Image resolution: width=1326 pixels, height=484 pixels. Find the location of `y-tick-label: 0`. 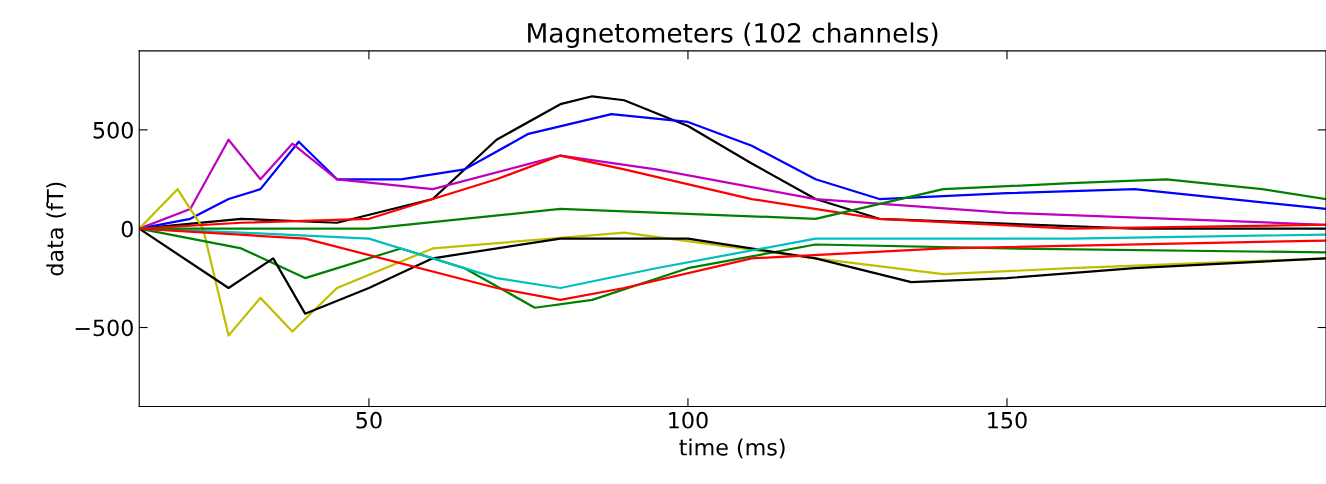

y-tick-label: 0 is located at coordinates (127, 229).